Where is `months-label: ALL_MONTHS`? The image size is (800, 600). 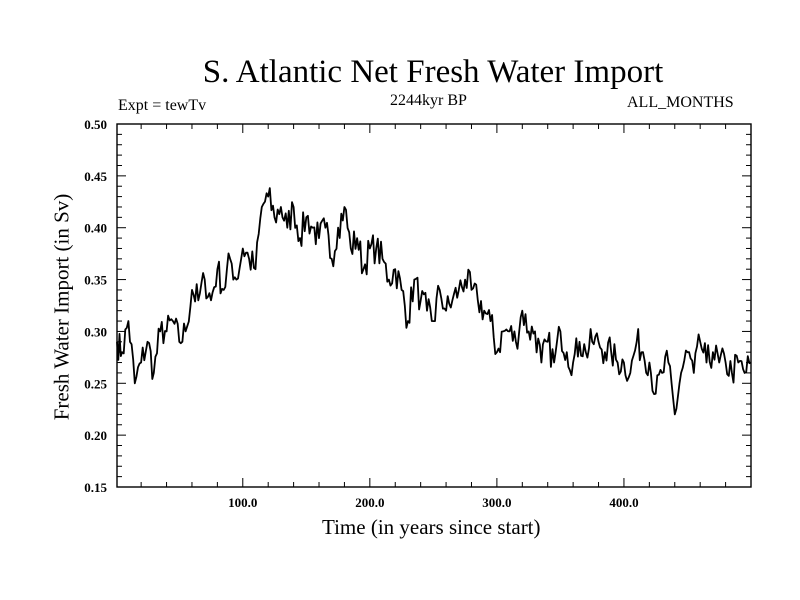
months-label: ALL_MONTHS is located at coordinates (680, 102).